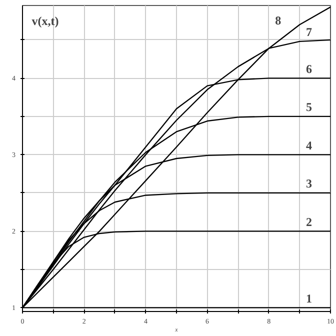 The height and width of the screenshot is (336, 336). I want to click on series-label: 1, so click(309, 298).